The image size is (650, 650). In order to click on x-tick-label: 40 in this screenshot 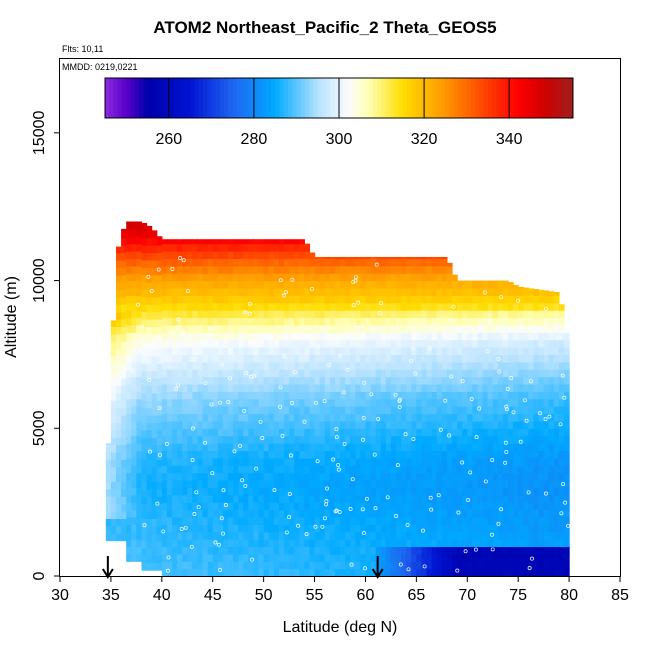, I will do `click(162, 595)`.